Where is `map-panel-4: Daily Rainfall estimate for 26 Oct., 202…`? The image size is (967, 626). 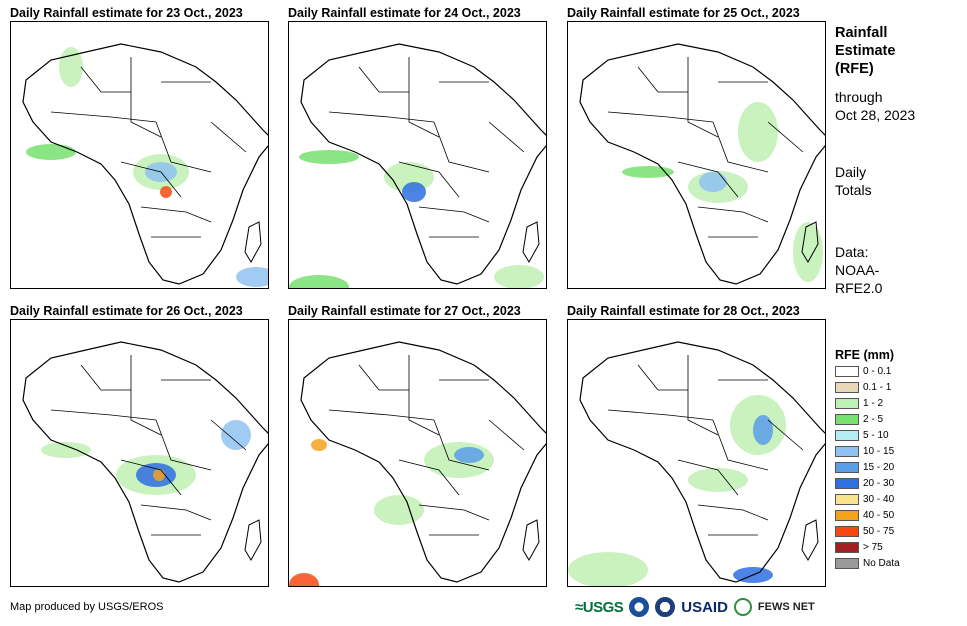
map-panel-4: Daily Rainfall estimate for 26 Oct., 202… is located at coordinates (140, 444).